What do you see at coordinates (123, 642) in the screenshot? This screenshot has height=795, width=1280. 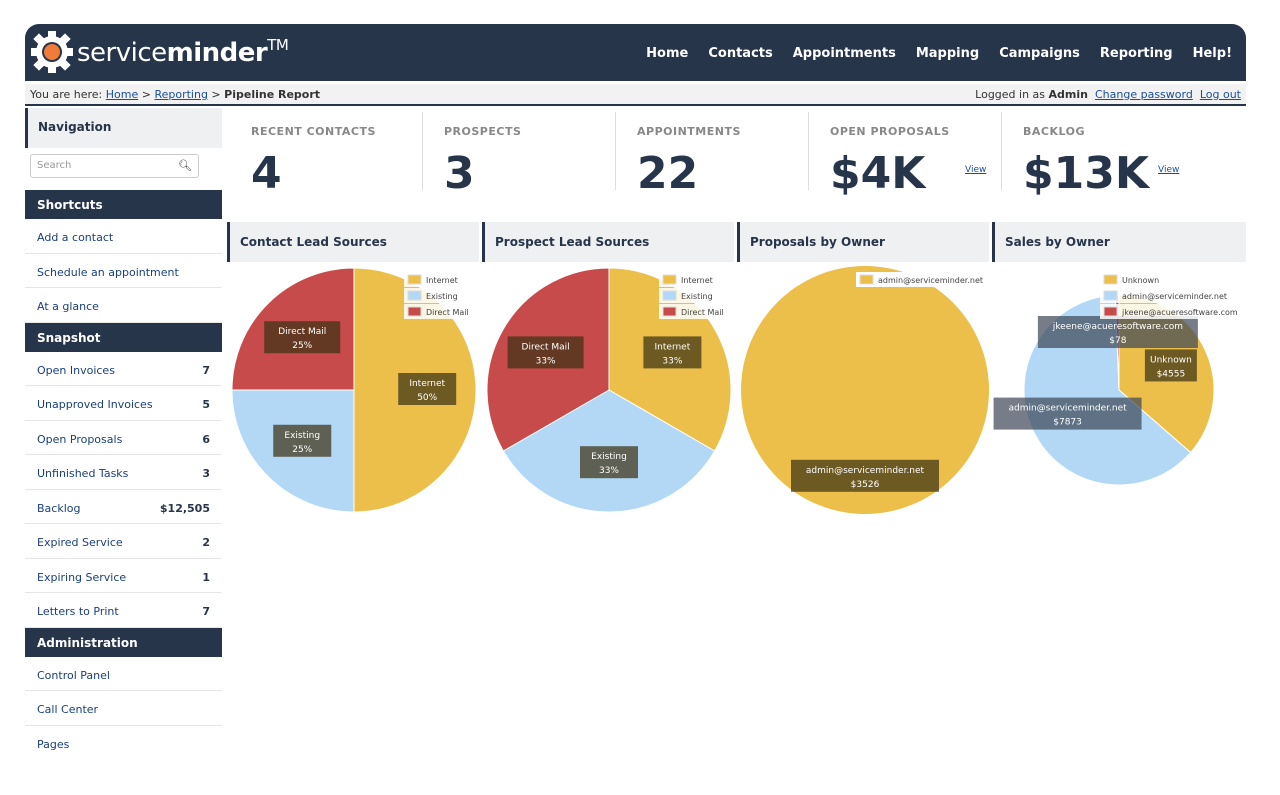 I see `administration-title: Administration` at bounding box center [123, 642].